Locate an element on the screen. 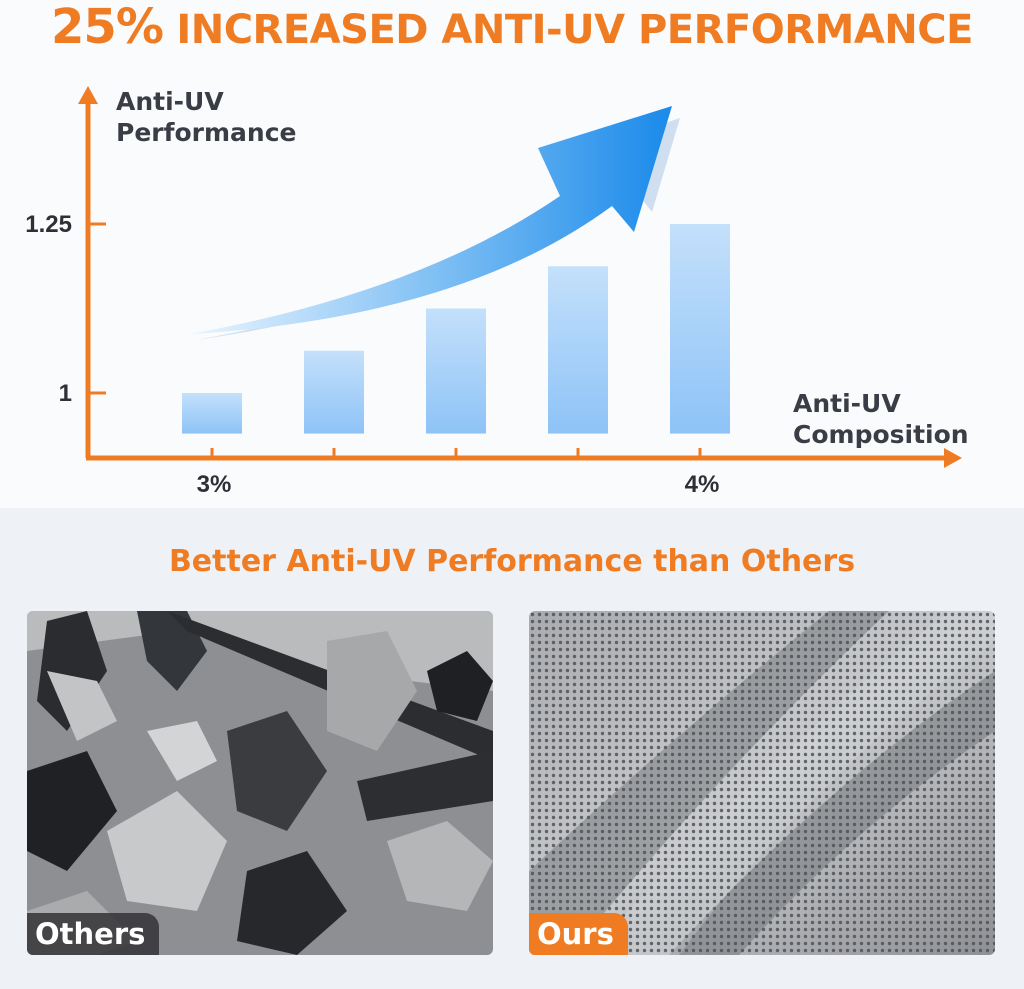  x-axis-label-line-2: Composition is located at coordinates (881, 434).